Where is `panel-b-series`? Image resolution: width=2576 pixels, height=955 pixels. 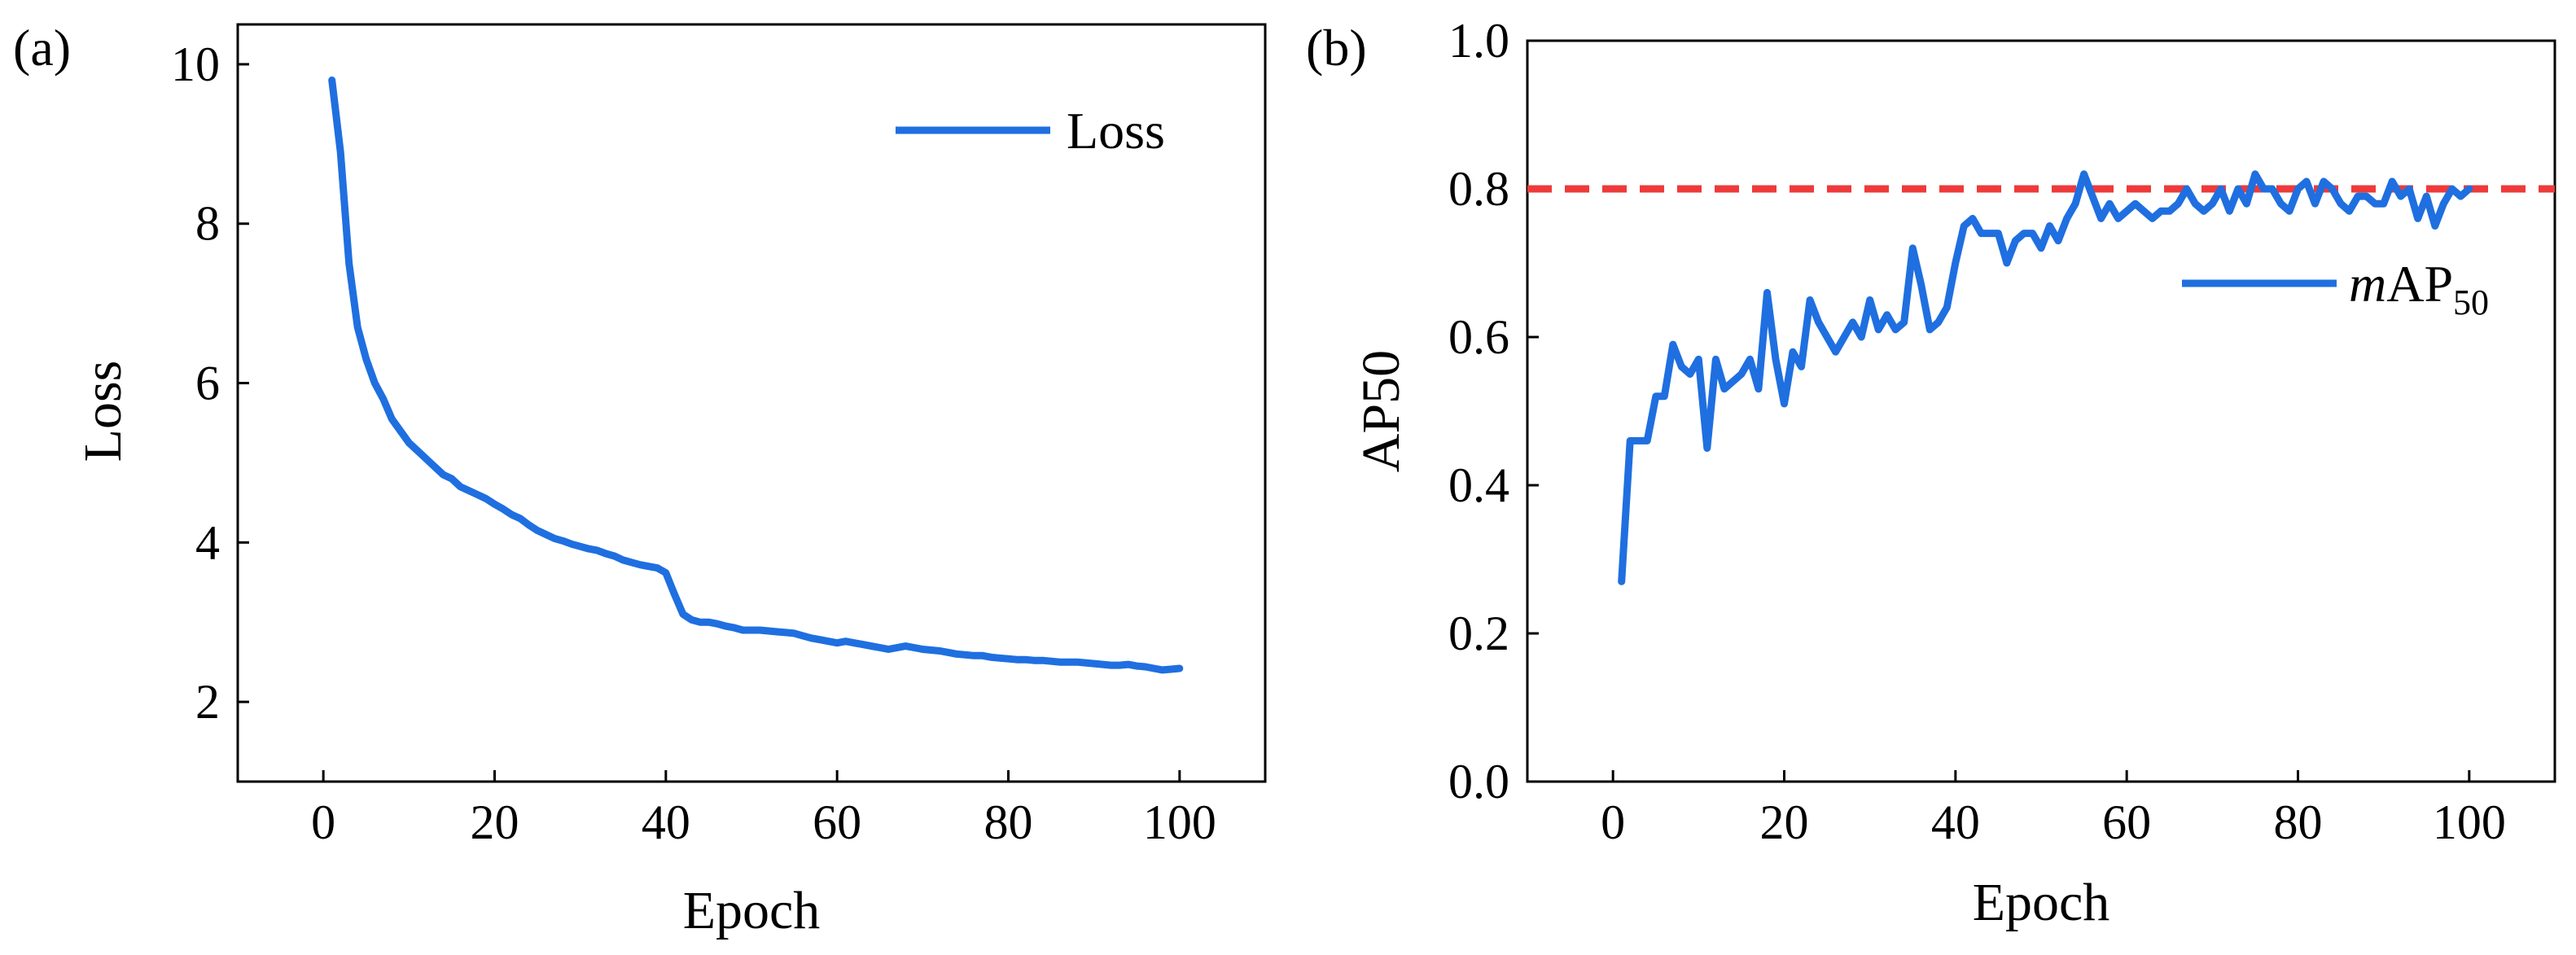 panel-b-series is located at coordinates (2045, 377).